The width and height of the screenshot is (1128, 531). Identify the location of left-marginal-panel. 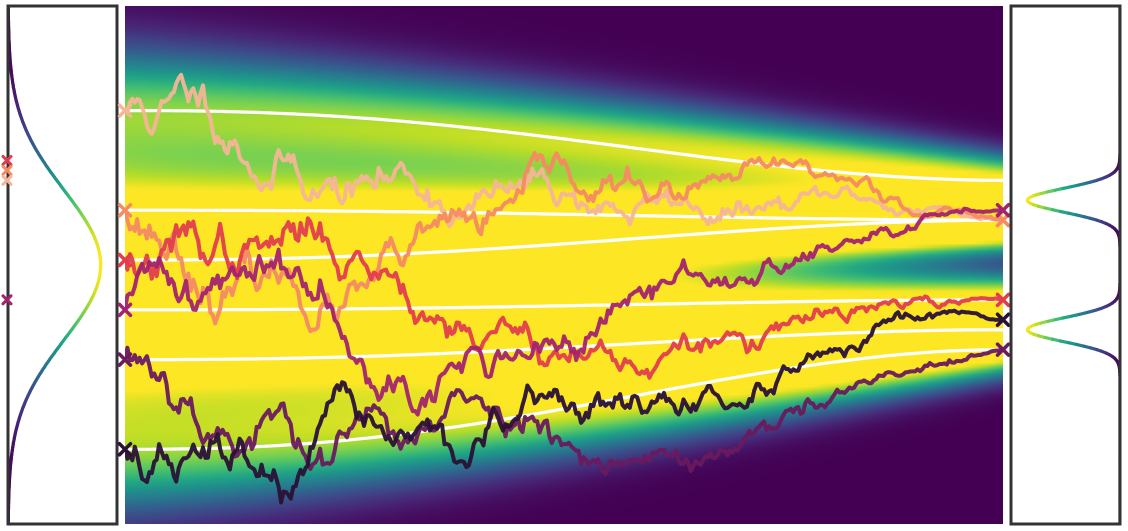
(60, 265).